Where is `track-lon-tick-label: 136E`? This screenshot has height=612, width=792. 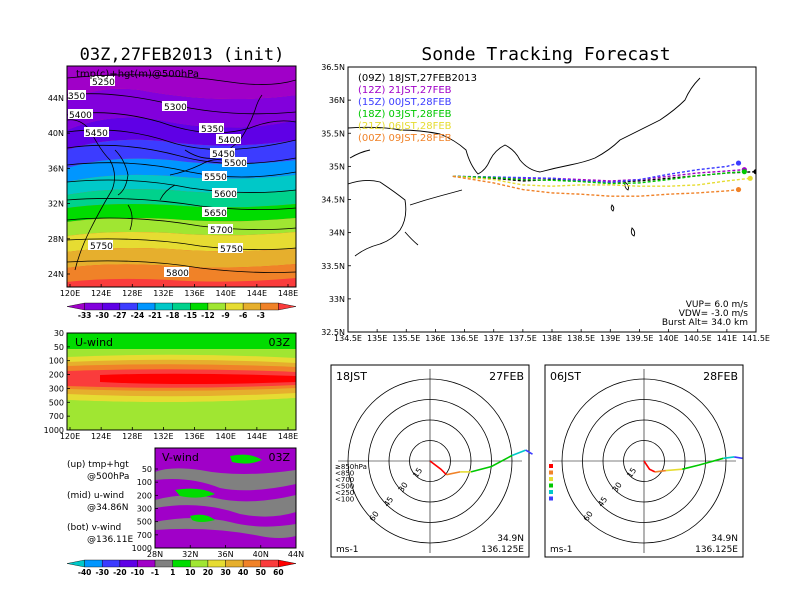
track-lon-tick-label: 136E is located at coordinates (435, 338).